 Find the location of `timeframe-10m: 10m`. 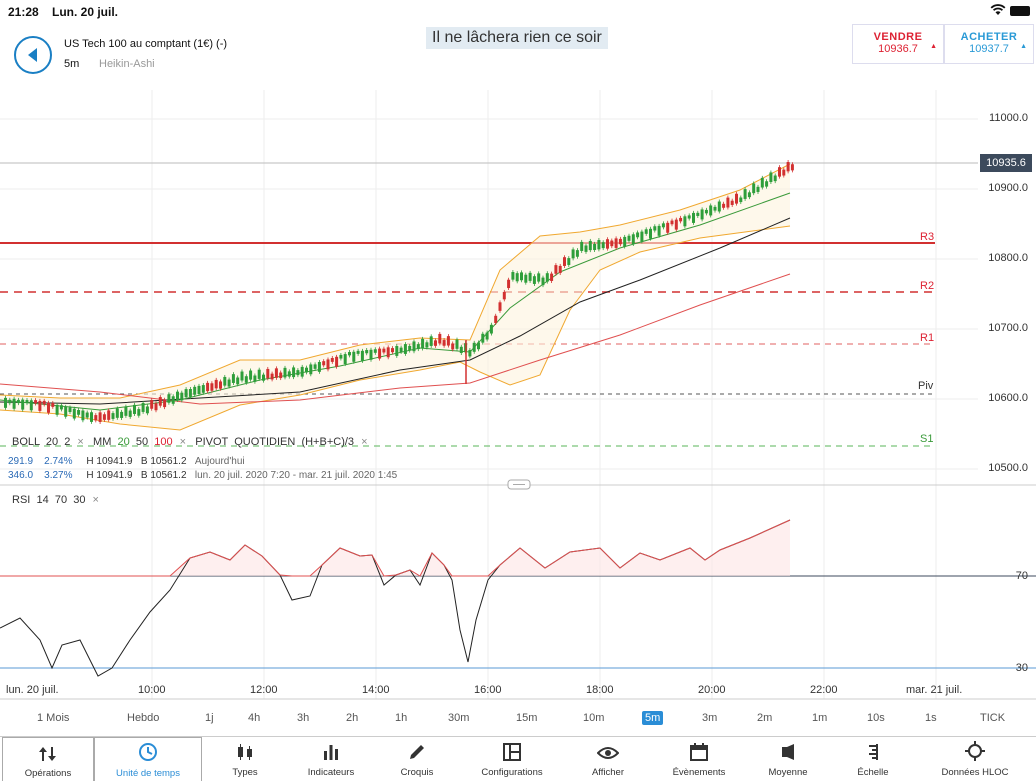

timeframe-10m: 10m is located at coordinates (594, 718).